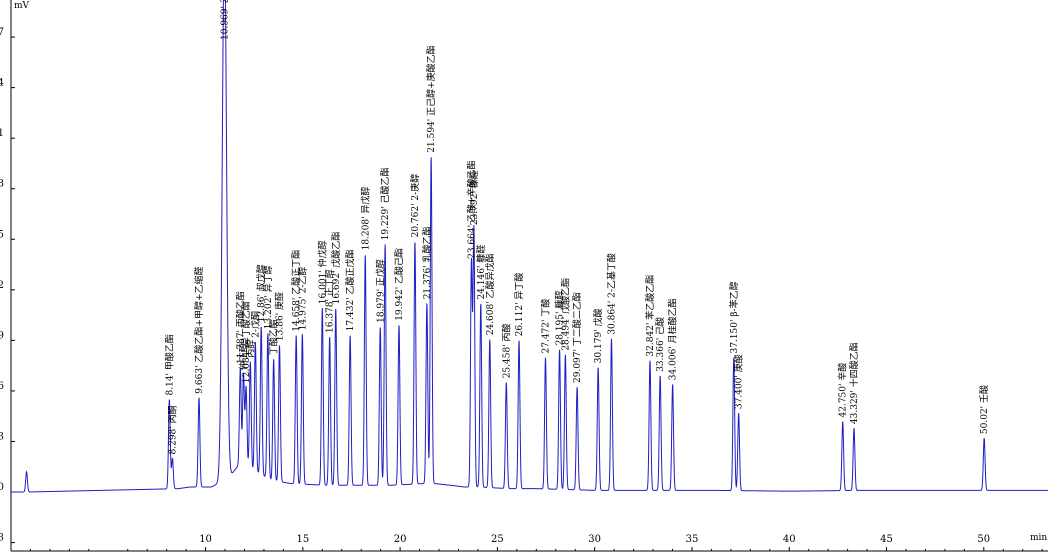 The height and width of the screenshot is (559, 1059). What do you see at coordinates (330, 301) in the screenshot?
I see `peak-label: 16.378' 正丁醇` at bounding box center [330, 301].